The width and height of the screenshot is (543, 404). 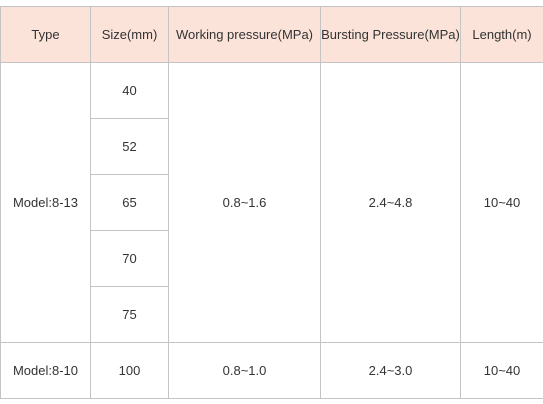 I want to click on type-cell: Model:8-13, so click(x=46, y=203).